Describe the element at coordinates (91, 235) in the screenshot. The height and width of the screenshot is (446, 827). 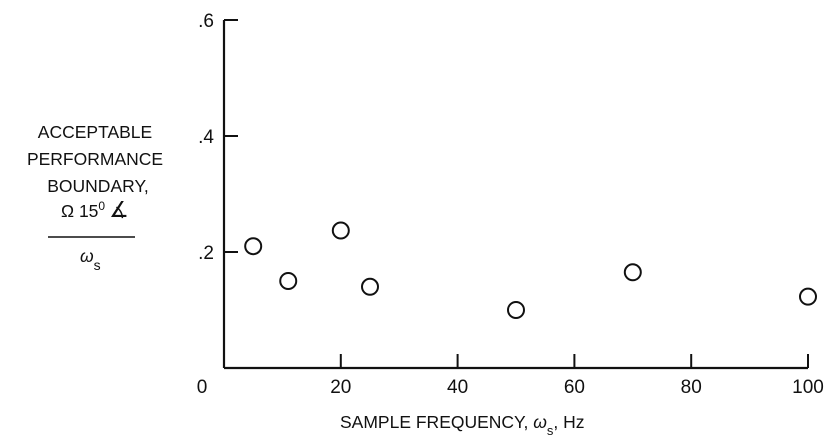
I see `y-axis-label-fraction: Ω 150 ∡ ωs` at that location.